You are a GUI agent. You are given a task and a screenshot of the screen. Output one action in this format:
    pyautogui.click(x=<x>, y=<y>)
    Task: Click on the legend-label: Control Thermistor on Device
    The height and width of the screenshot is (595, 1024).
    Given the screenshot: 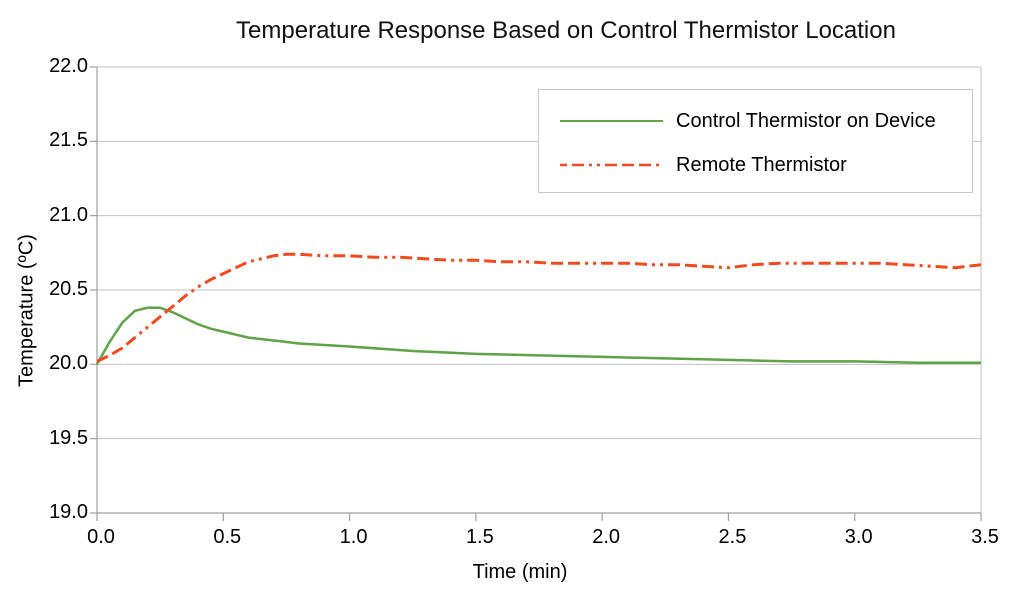 What is the action you would take?
    pyautogui.click(x=806, y=120)
    